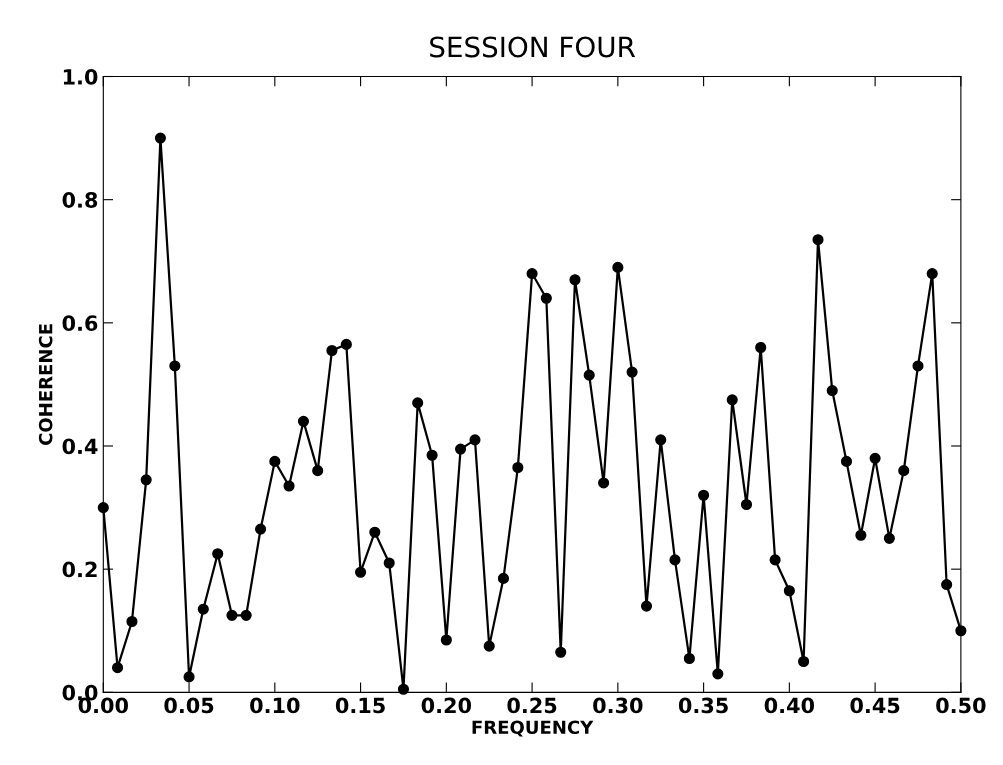  What do you see at coordinates (80, 446) in the screenshot?
I see `y-tick-label: 0.4` at bounding box center [80, 446].